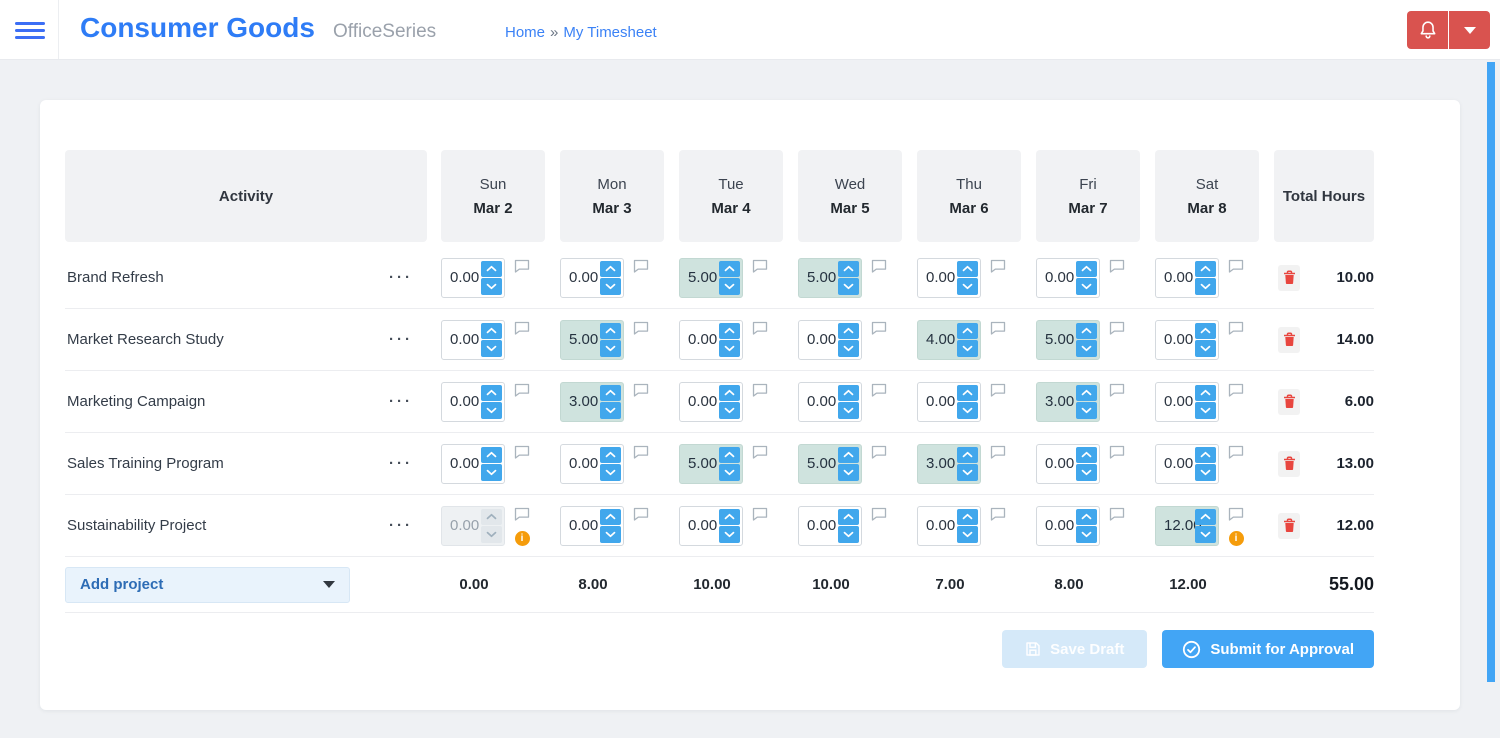 This screenshot has height=738, width=1500. What do you see at coordinates (610, 32) in the screenshot?
I see `breadcrumb-current-link: My Timesheet` at bounding box center [610, 32].